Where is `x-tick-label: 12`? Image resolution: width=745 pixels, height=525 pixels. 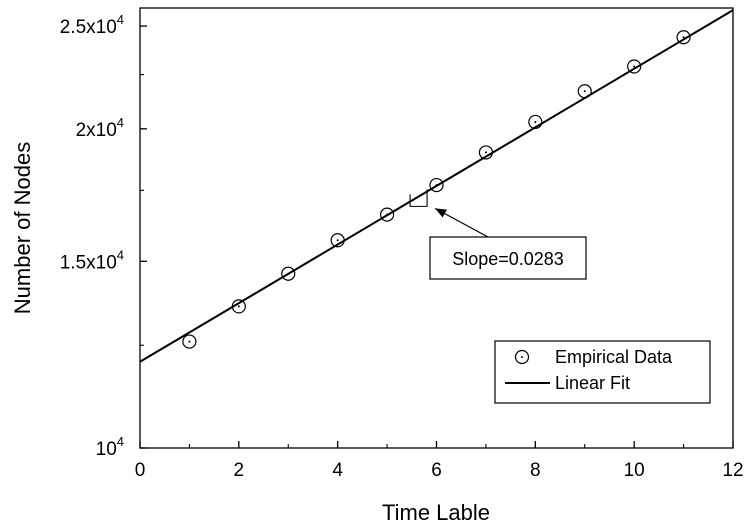
x-tick-label: 12 is located at coordinates (732, 470).